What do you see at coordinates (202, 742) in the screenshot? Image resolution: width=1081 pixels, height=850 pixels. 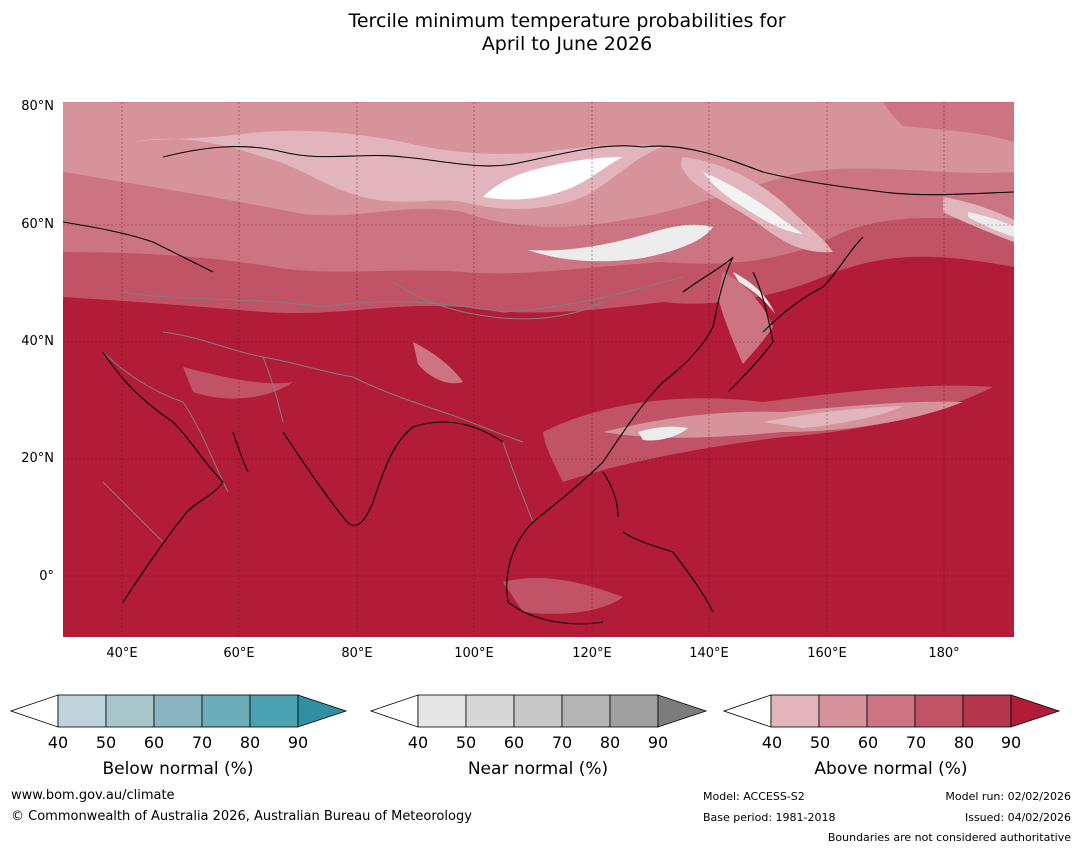 I see `below-tick-70: 70` at bounding box center [202, 742].